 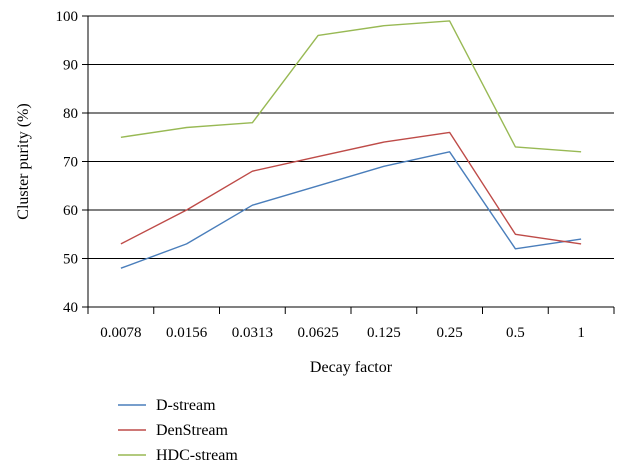 I want to click on legend: D-stream DenStream HDC-stream, so click(x=178, y=430).